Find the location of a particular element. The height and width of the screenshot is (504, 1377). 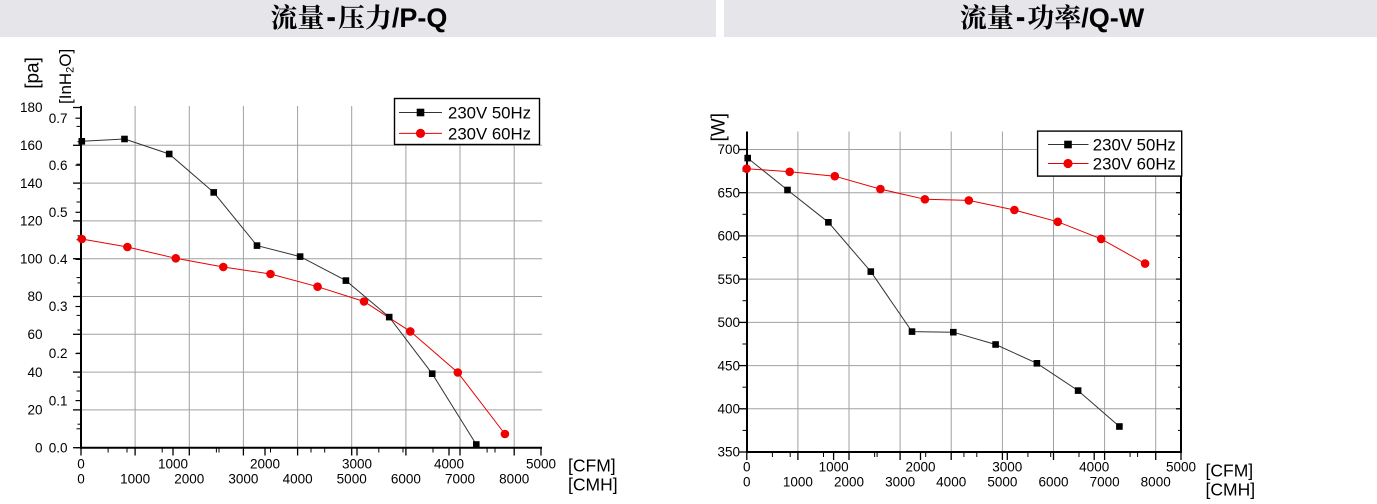

svg-text: 160 is located at coordinates (31, 145).